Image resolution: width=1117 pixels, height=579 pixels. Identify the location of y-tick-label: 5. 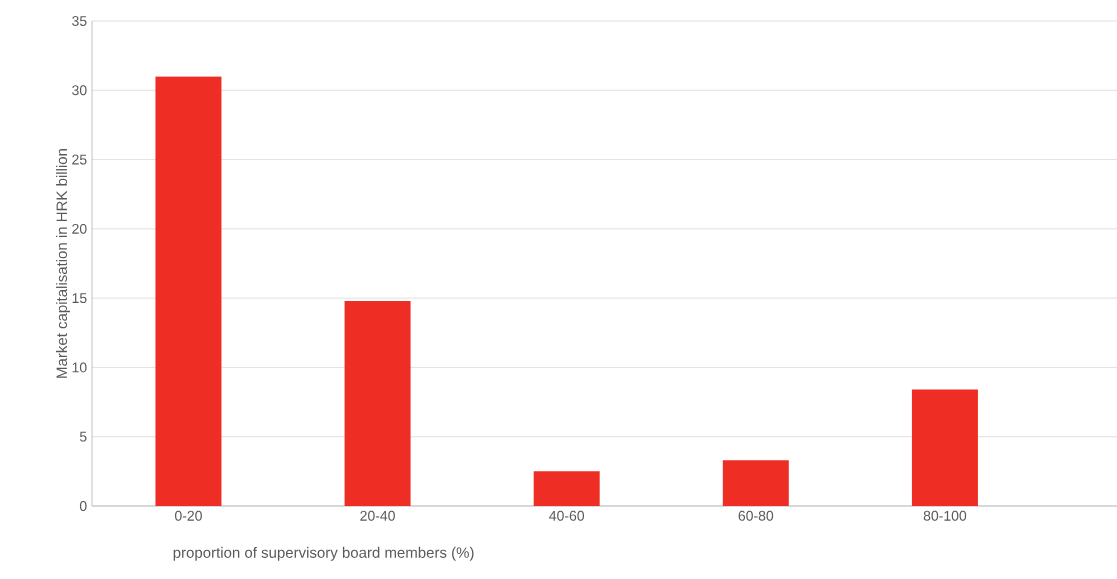
(83, 436).